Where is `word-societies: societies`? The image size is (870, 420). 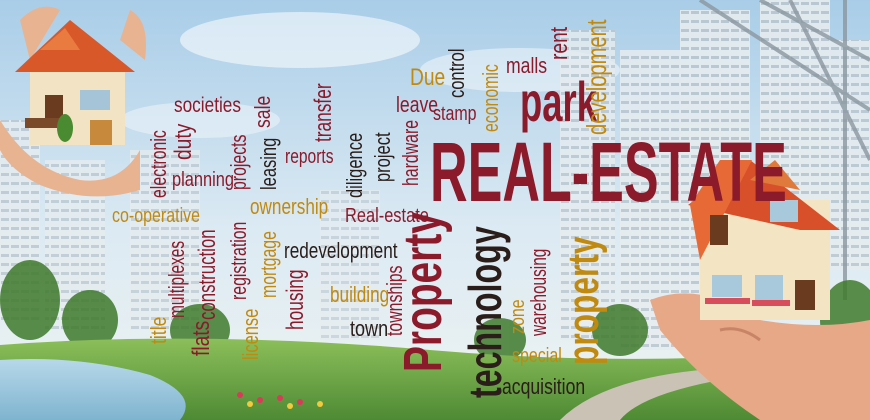
word-societies: societies is located at coordinates (207, 105).